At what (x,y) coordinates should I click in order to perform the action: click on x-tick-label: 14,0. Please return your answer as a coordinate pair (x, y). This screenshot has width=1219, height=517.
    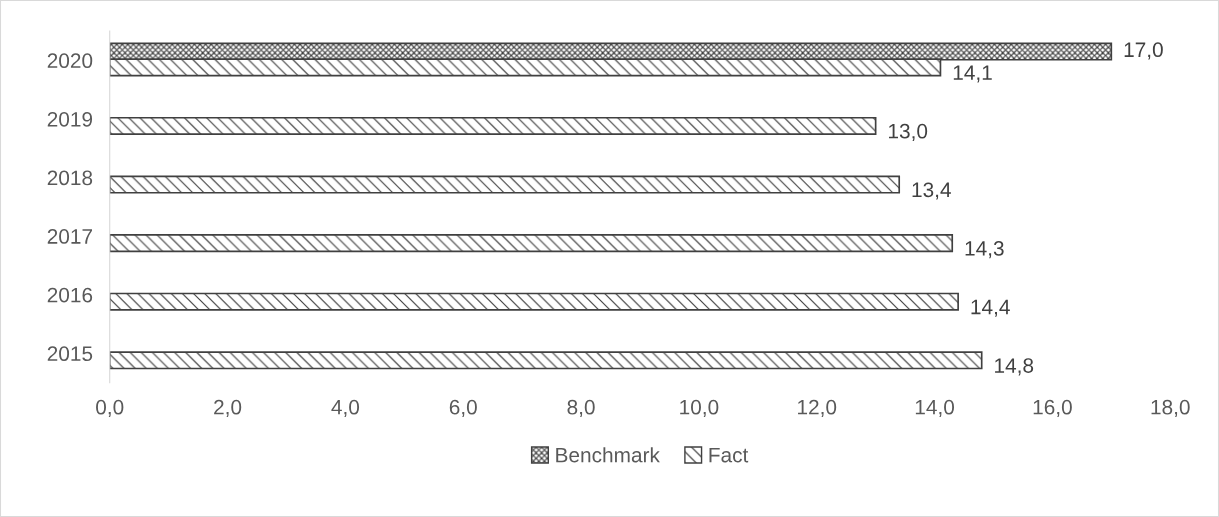
    Looking at the image, I should click on (935, 408).